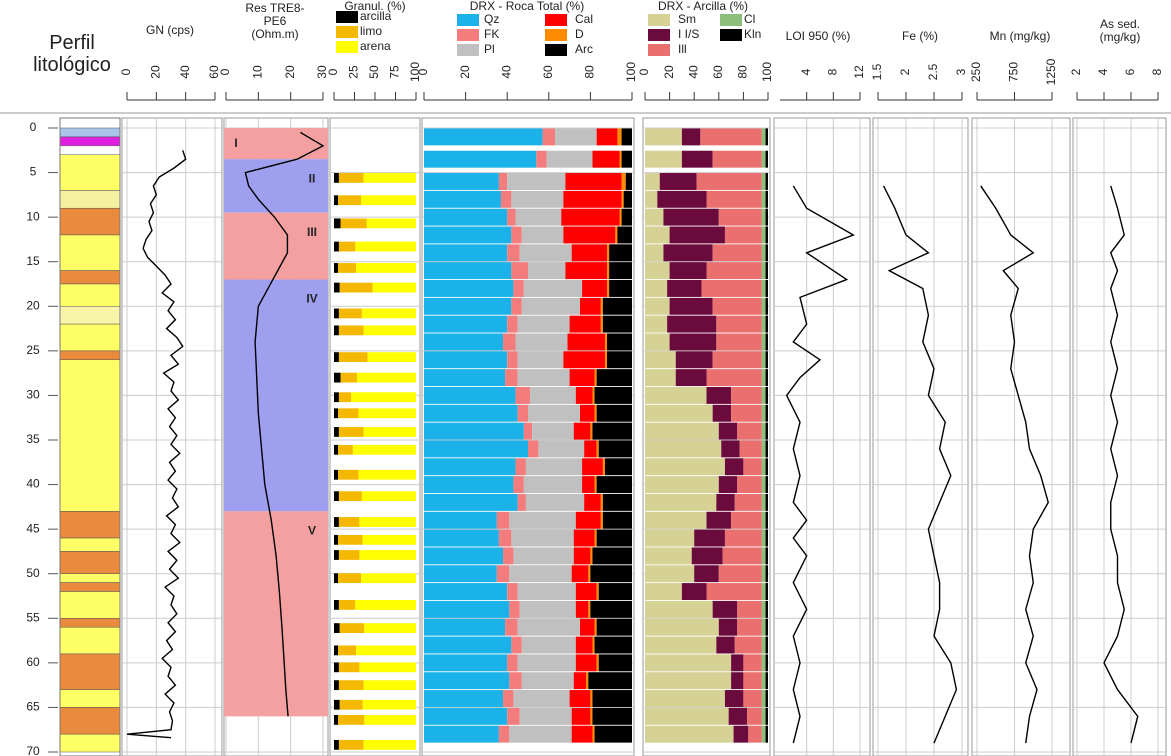 The width and height of the screenshot is (1171, 756). Describe the element at coordinates (669, 72) in the screenshot. I see `x-tick-label: 20` at that location.